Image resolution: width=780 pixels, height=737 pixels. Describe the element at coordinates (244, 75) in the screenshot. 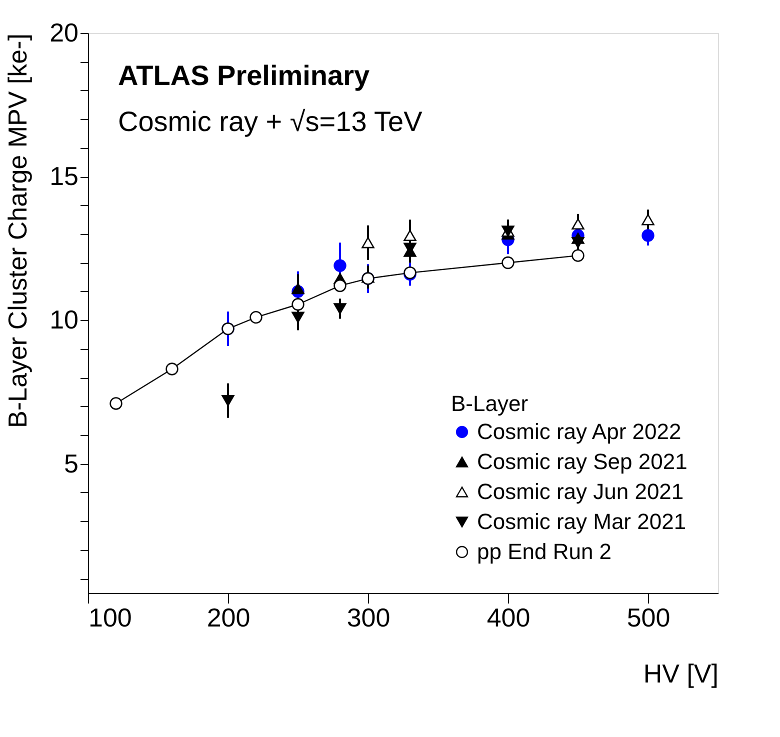

I see `annotation: ATLAS Preliminary` at that location.